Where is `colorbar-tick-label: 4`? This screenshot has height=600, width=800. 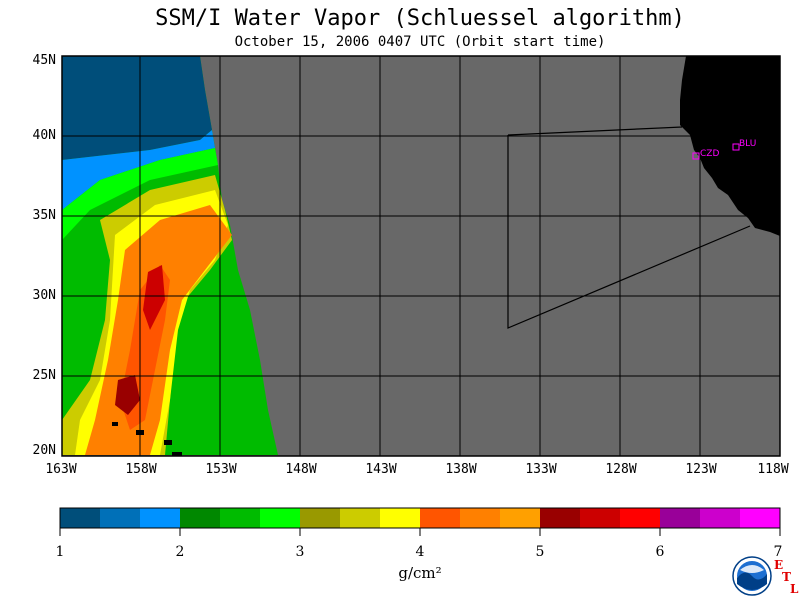 colorbar-tick-label: 4 is located at coordinates (420, 552).